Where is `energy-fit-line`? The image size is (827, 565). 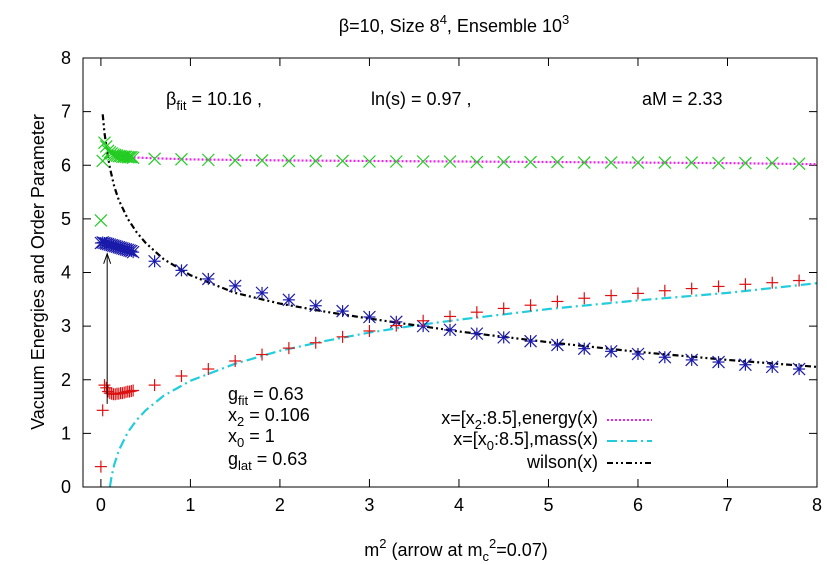
energy-fit-line is located at coordinates (464, 158).